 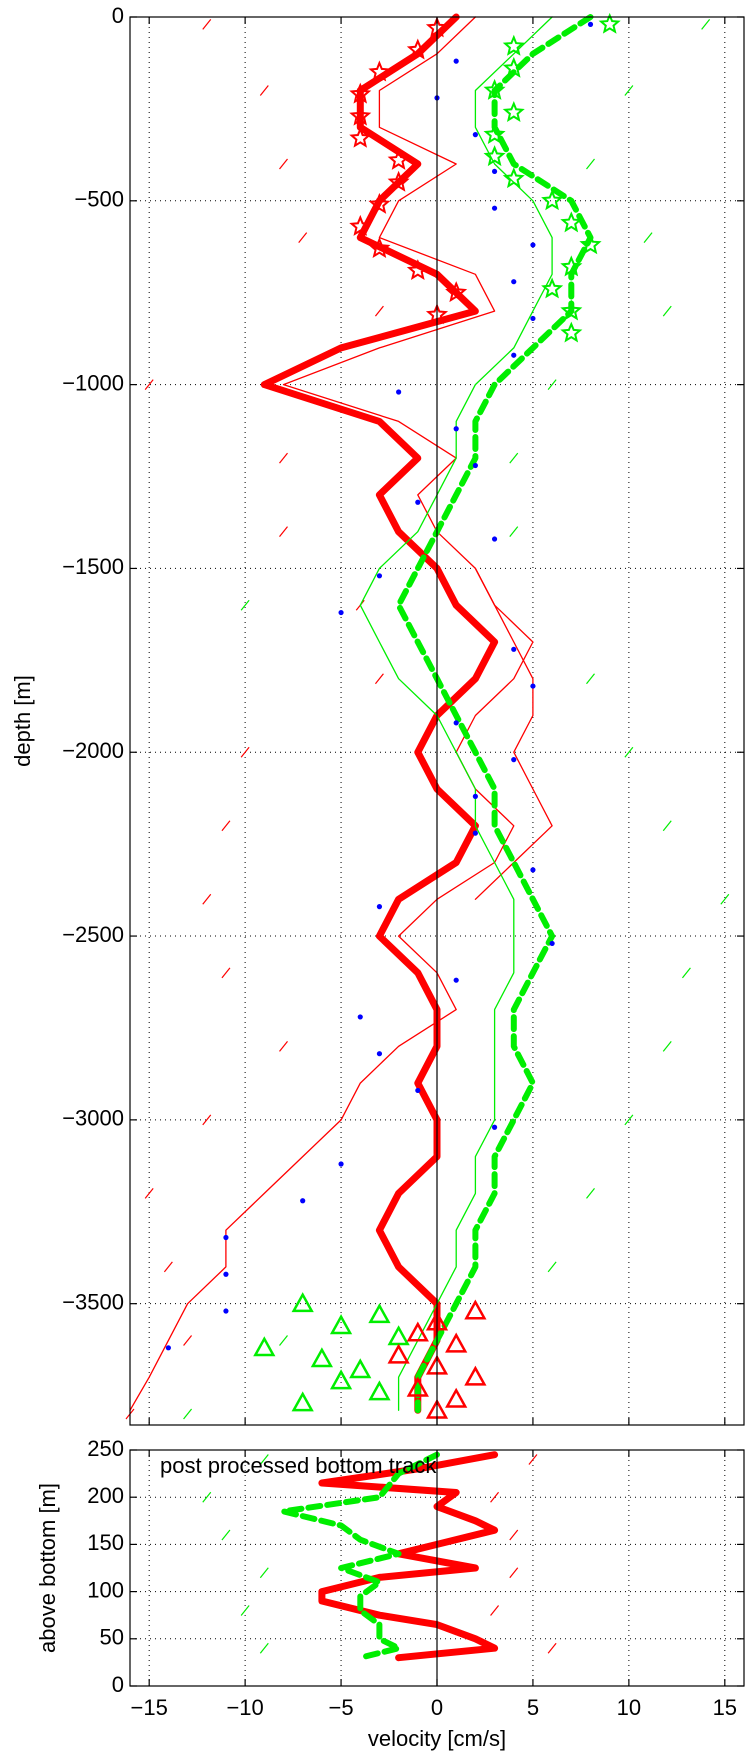 I want to click on red-thin-line-series, so click(x=513, y=733).